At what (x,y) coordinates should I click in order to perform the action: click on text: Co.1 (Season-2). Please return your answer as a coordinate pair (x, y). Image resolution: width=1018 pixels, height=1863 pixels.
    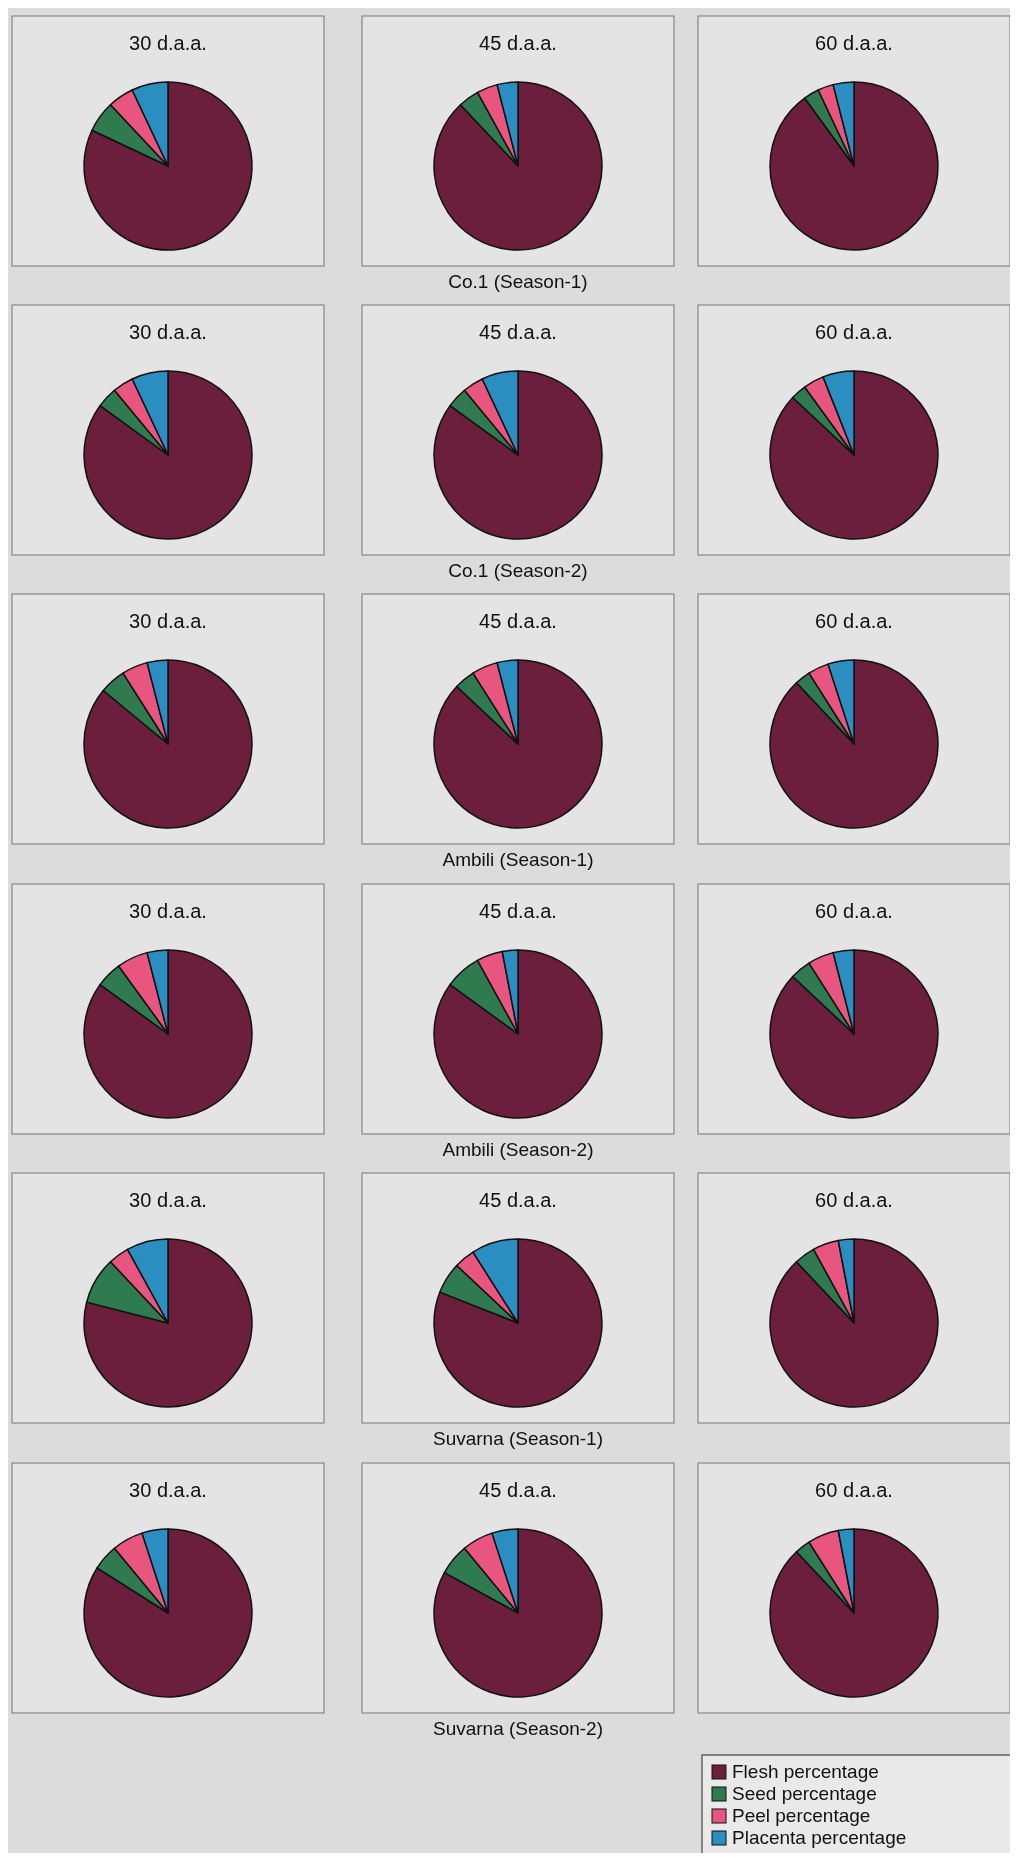
    Looking at the image, I should click on (518, 570).